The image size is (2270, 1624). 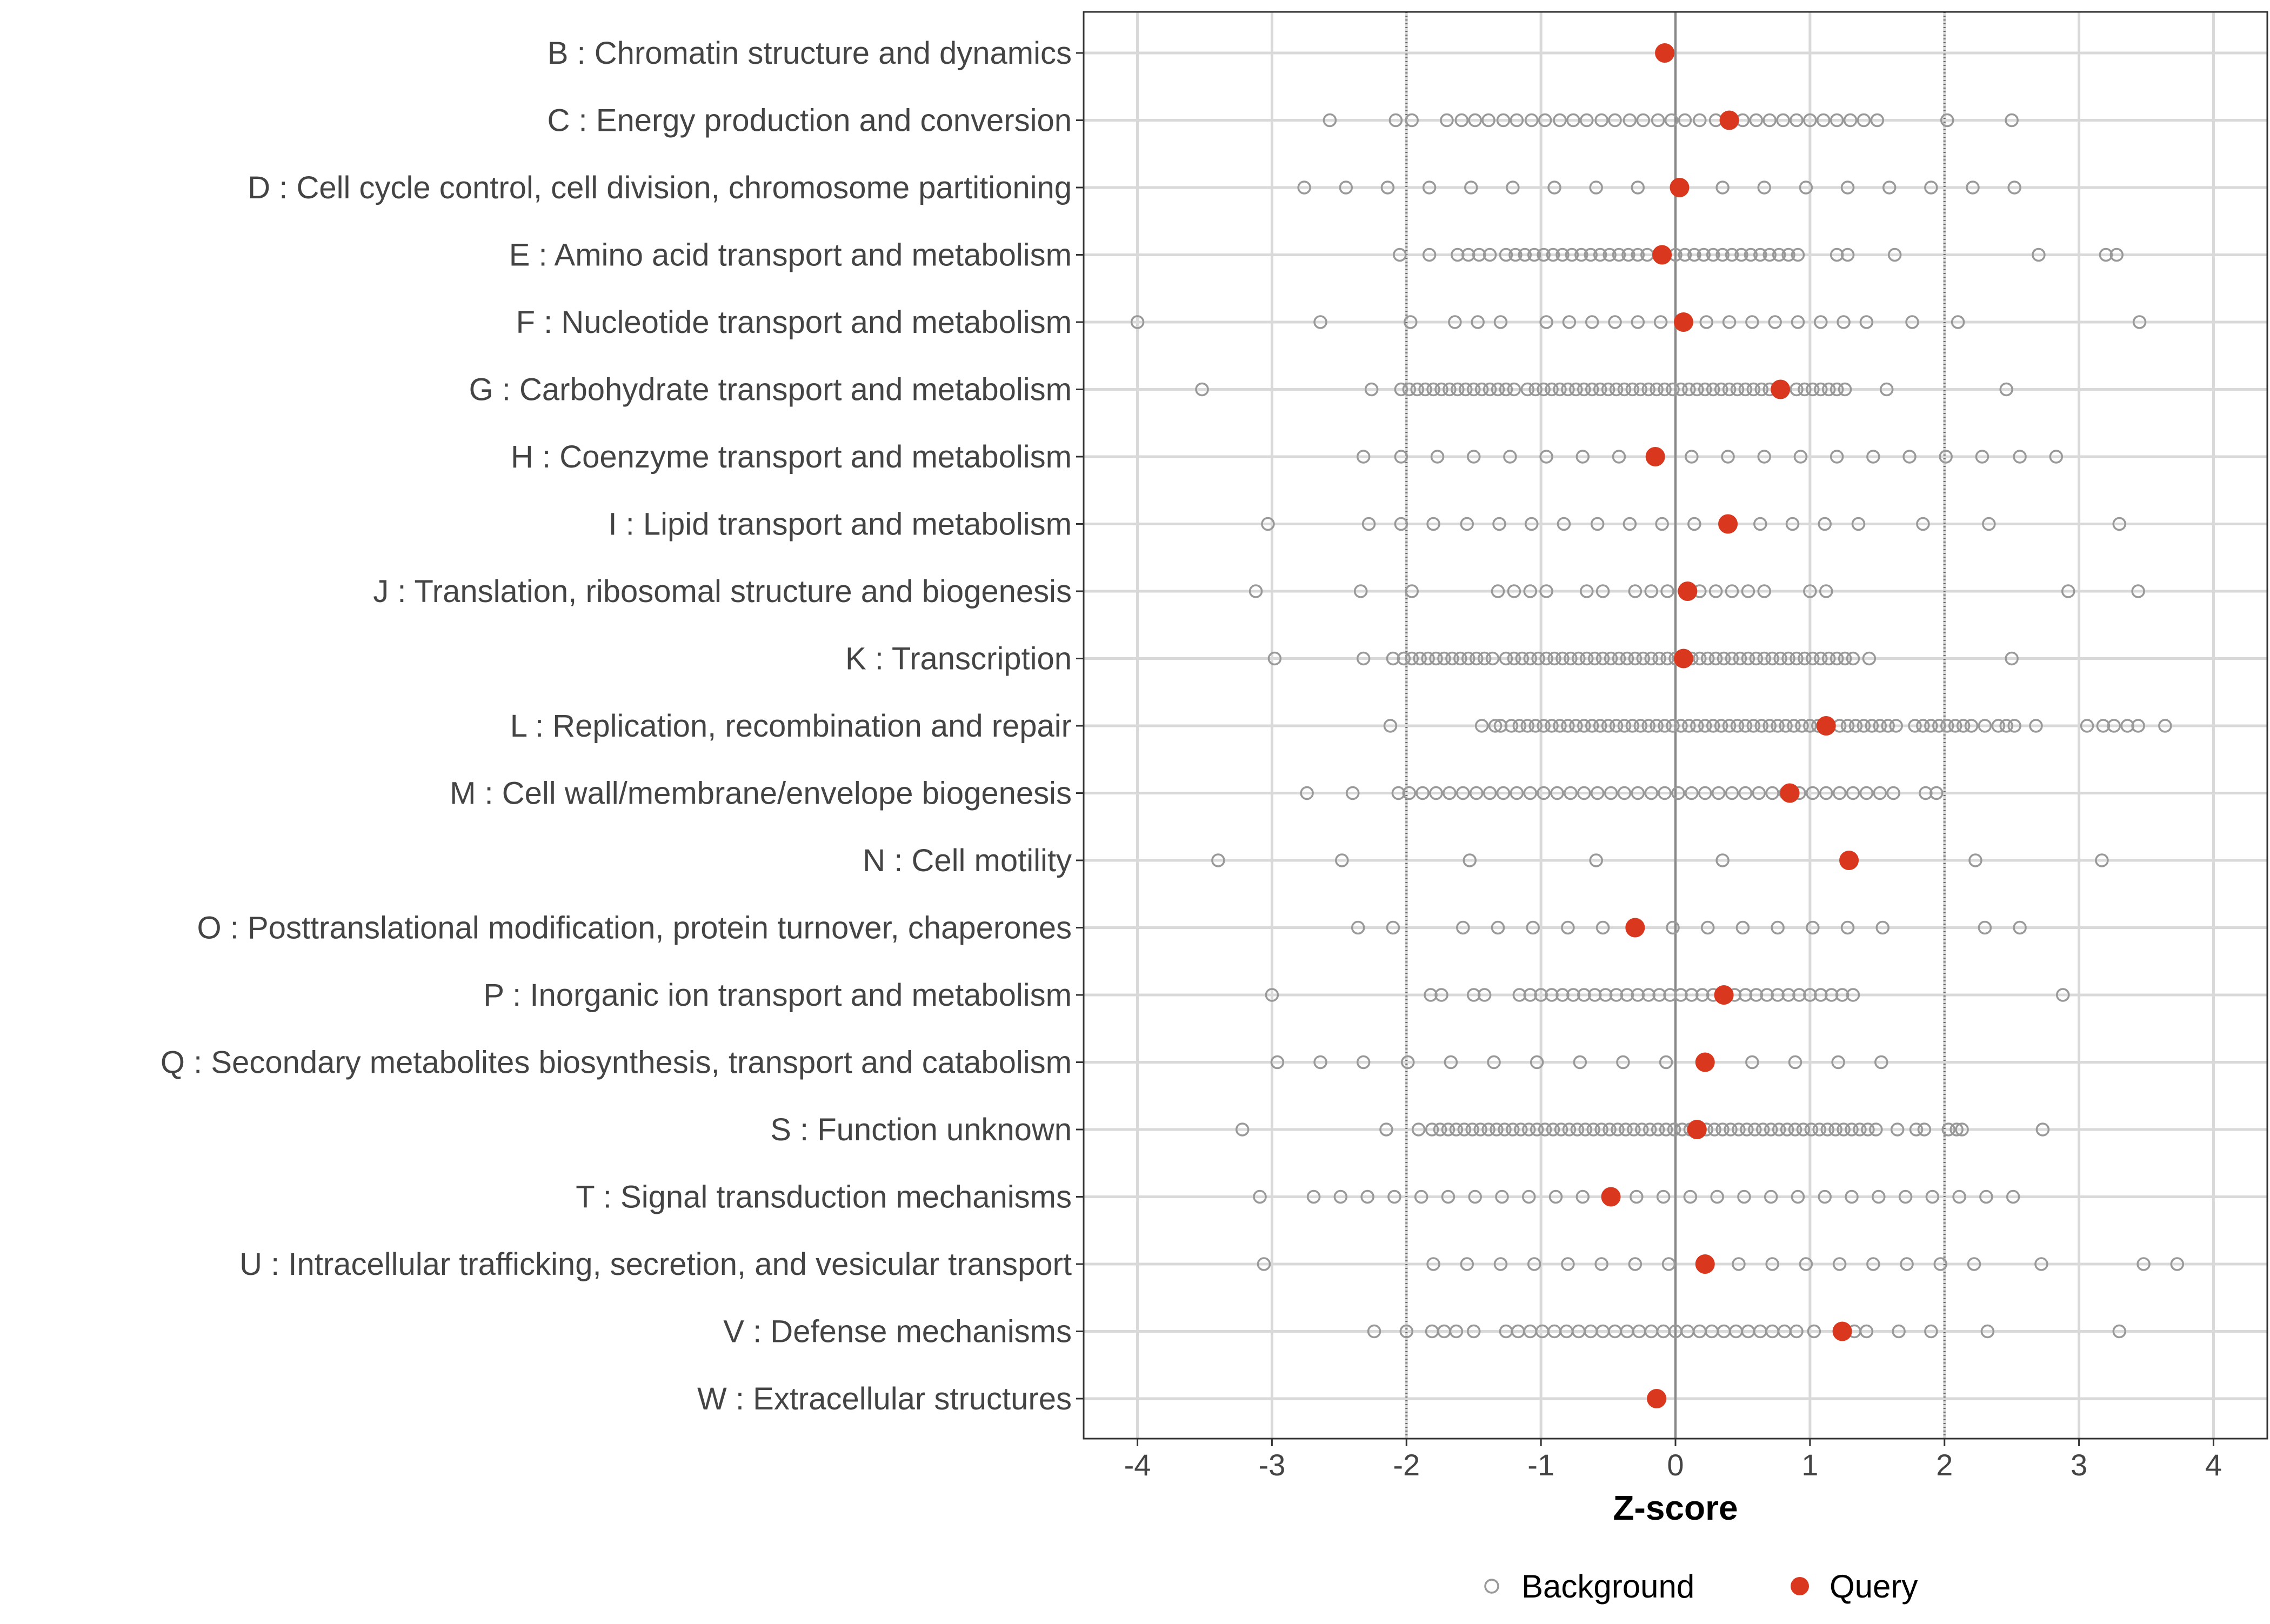 What do you see at coordinates (2213, 1465) in the screenshot?
I see `x-tick-label: 4` at bounding box center [2213, 1465].